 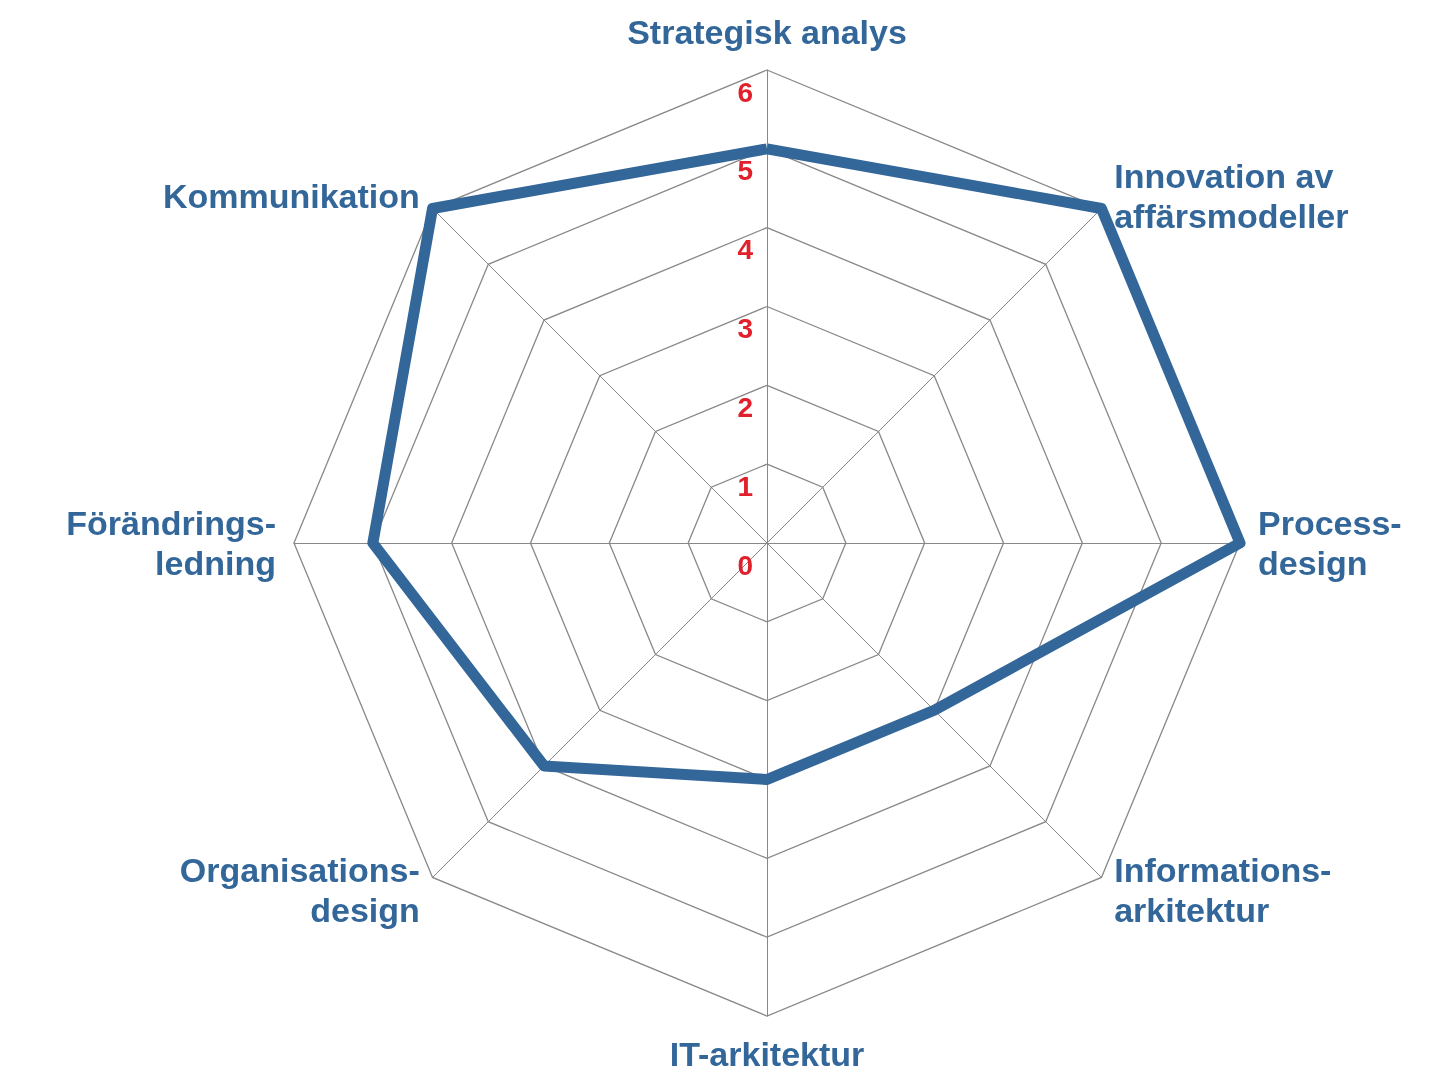 I want to click on spoke-label: Strategisk analys, so click(x=767, y=32).